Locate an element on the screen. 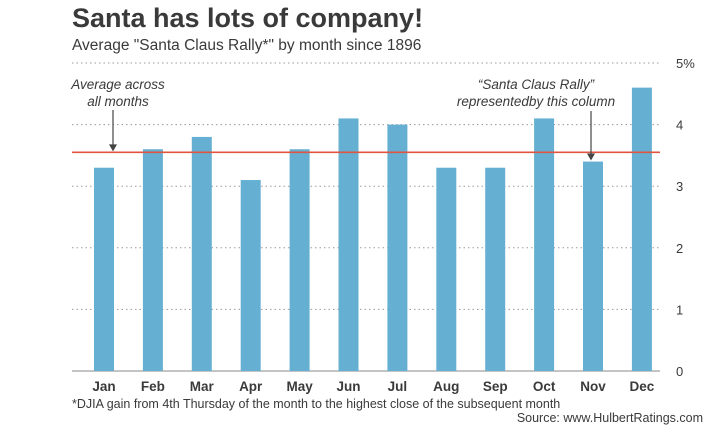 The height and width of the screenshot is (434, 717). average-annotation-line: Average across is located at coordinates (117, 84).